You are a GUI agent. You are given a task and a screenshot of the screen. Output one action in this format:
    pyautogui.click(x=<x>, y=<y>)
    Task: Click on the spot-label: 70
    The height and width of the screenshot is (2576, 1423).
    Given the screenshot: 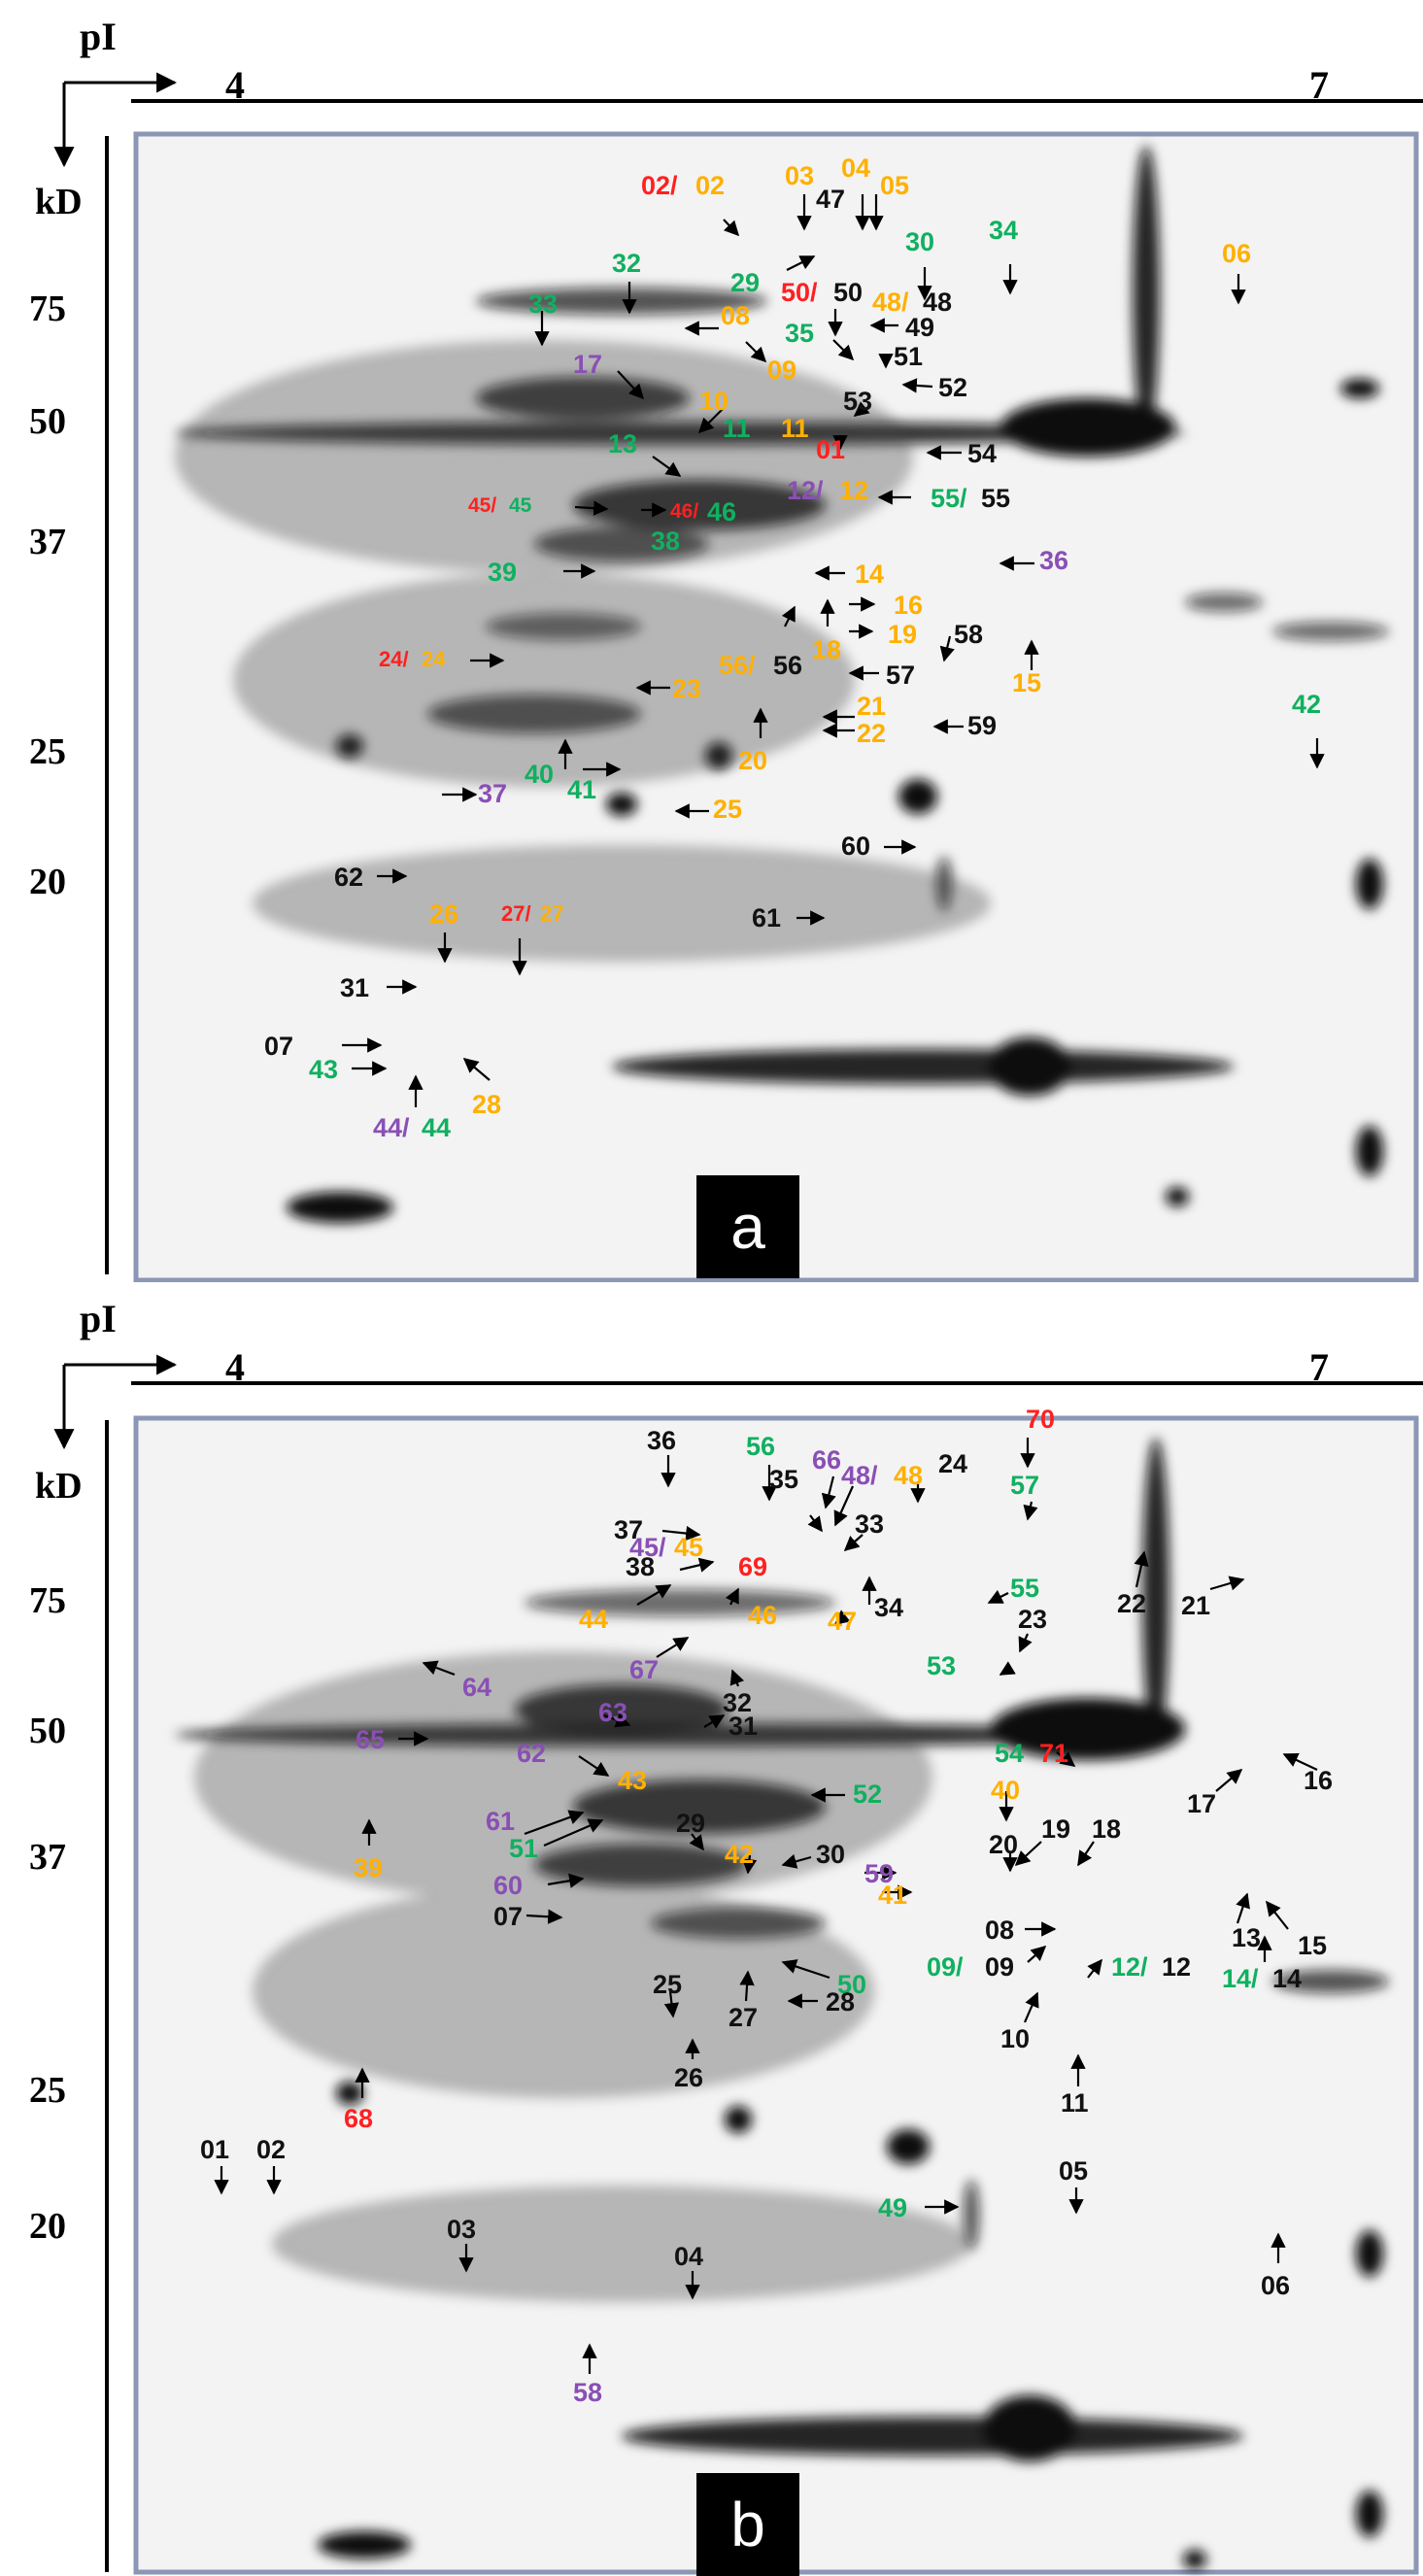 What is the action you would take?
    pyautogui.click(x=1041, y=1419)
    